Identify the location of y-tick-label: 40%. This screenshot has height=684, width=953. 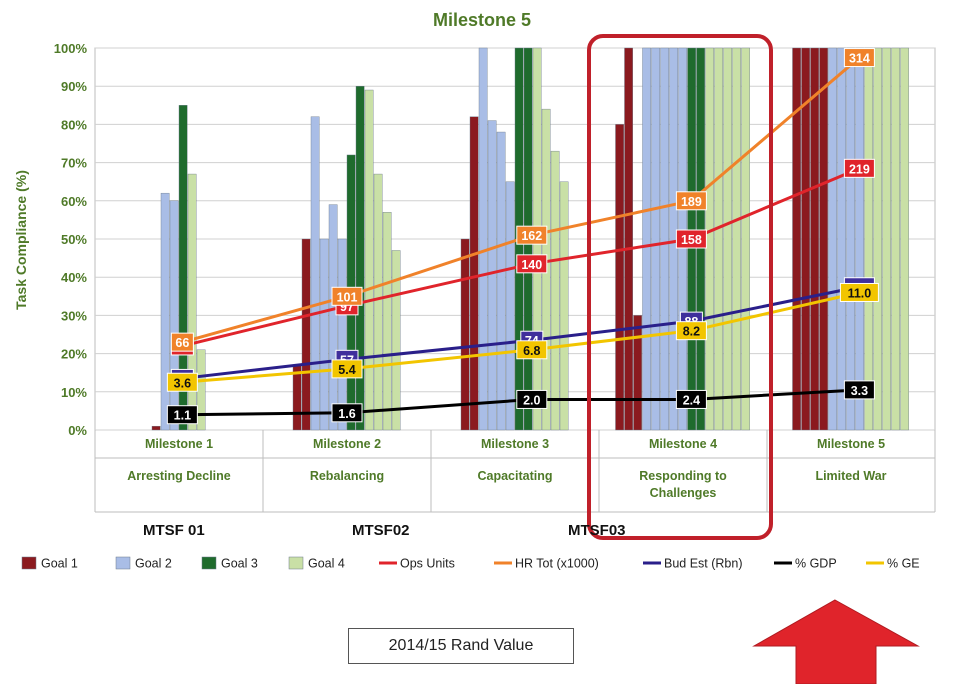
(74, 277).